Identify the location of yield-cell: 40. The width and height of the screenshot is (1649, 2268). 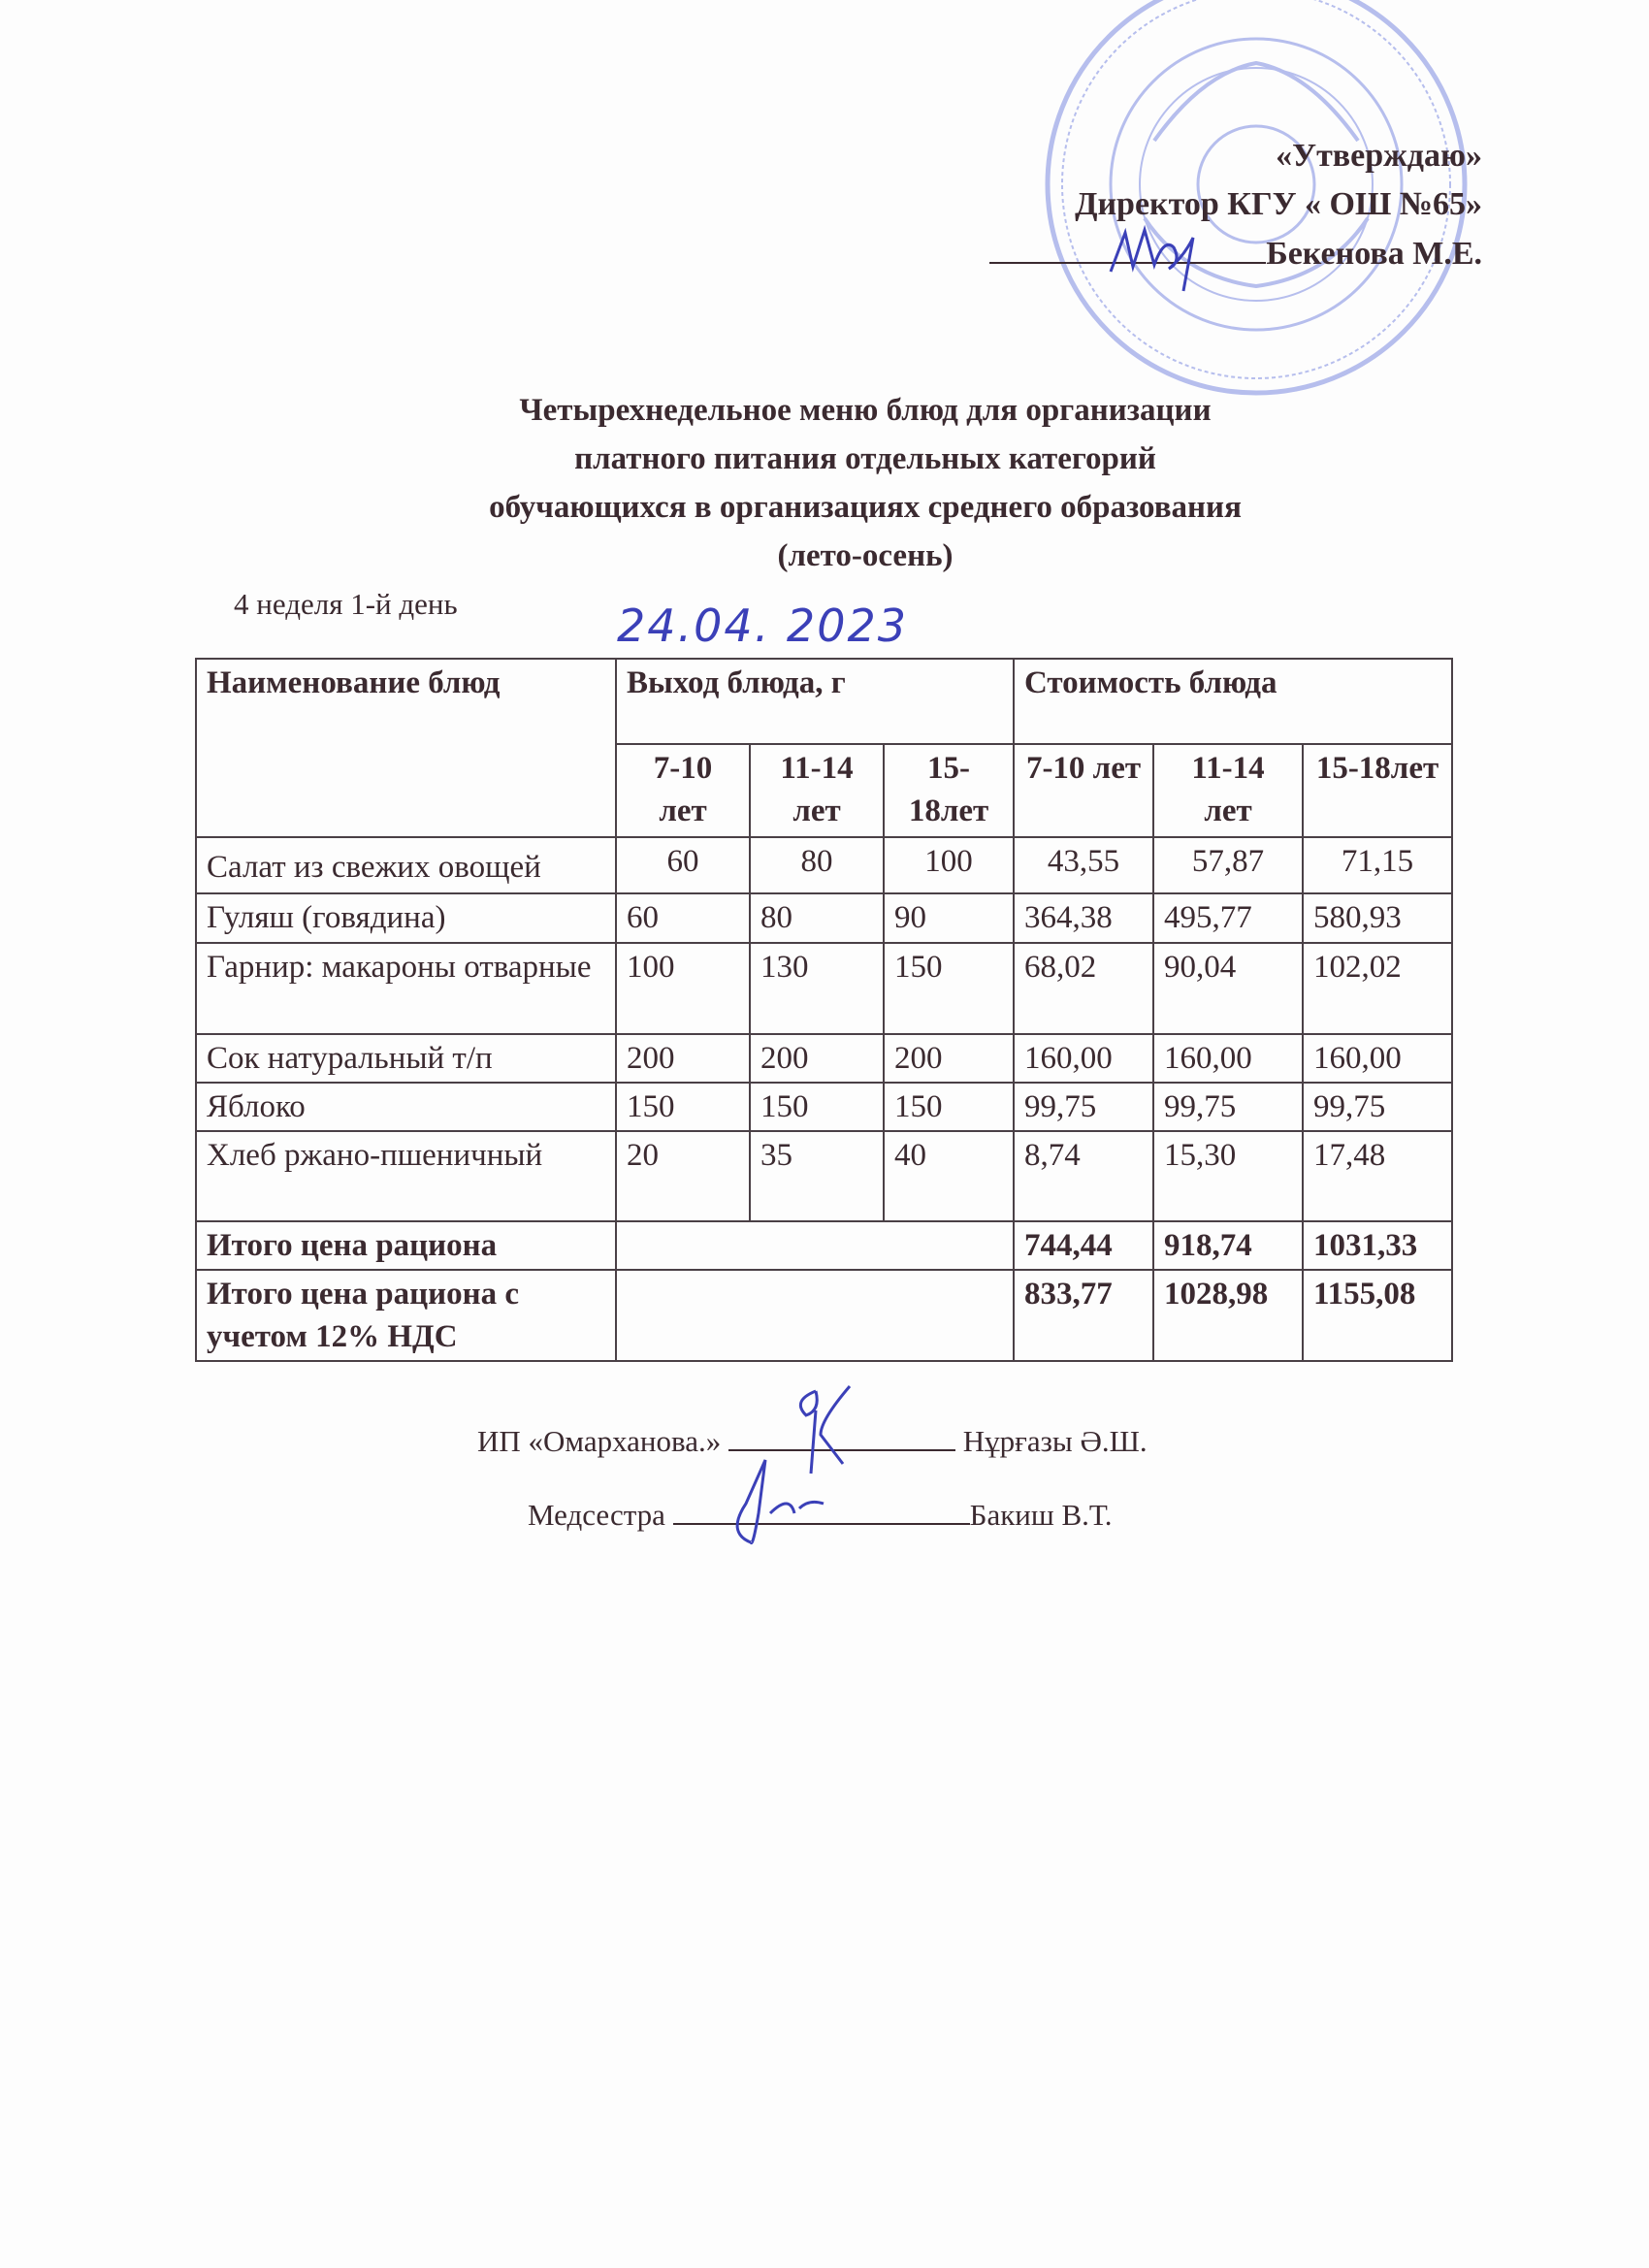
(949, 1176).